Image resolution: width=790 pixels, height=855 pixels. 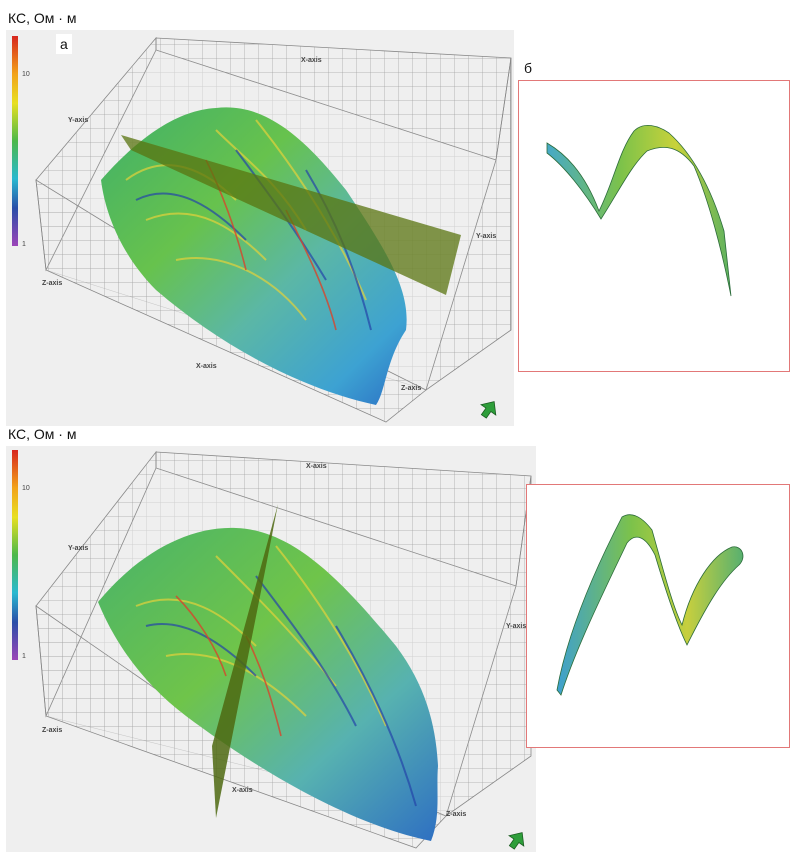 What do you see at coordinates (52, 283) in the screenshot?
I see `z-axis-label-left: Z-axis` at bounding box center [52, 283].